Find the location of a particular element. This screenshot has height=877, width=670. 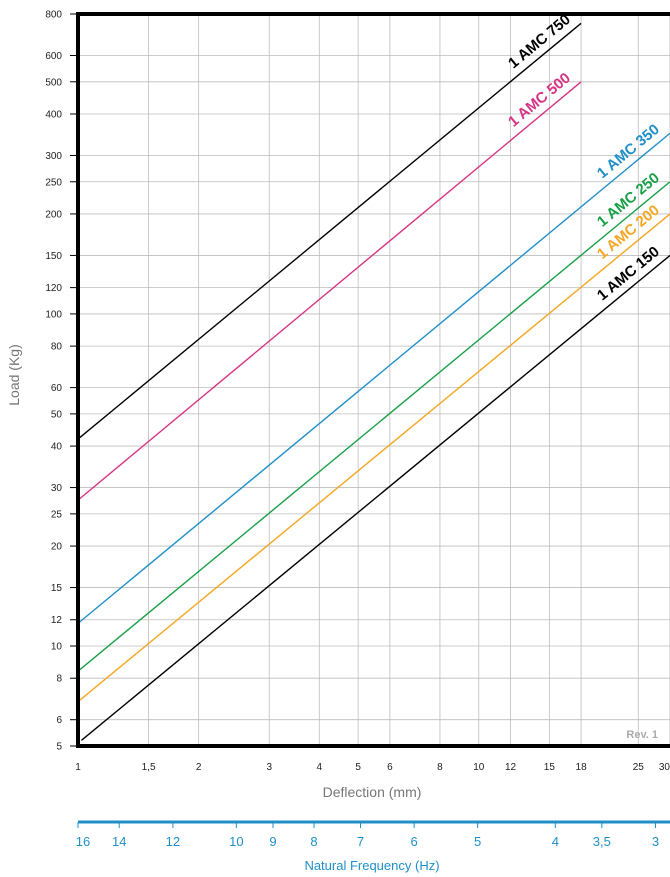

x-tick-label: 25 is located at coordinates (639, 767).